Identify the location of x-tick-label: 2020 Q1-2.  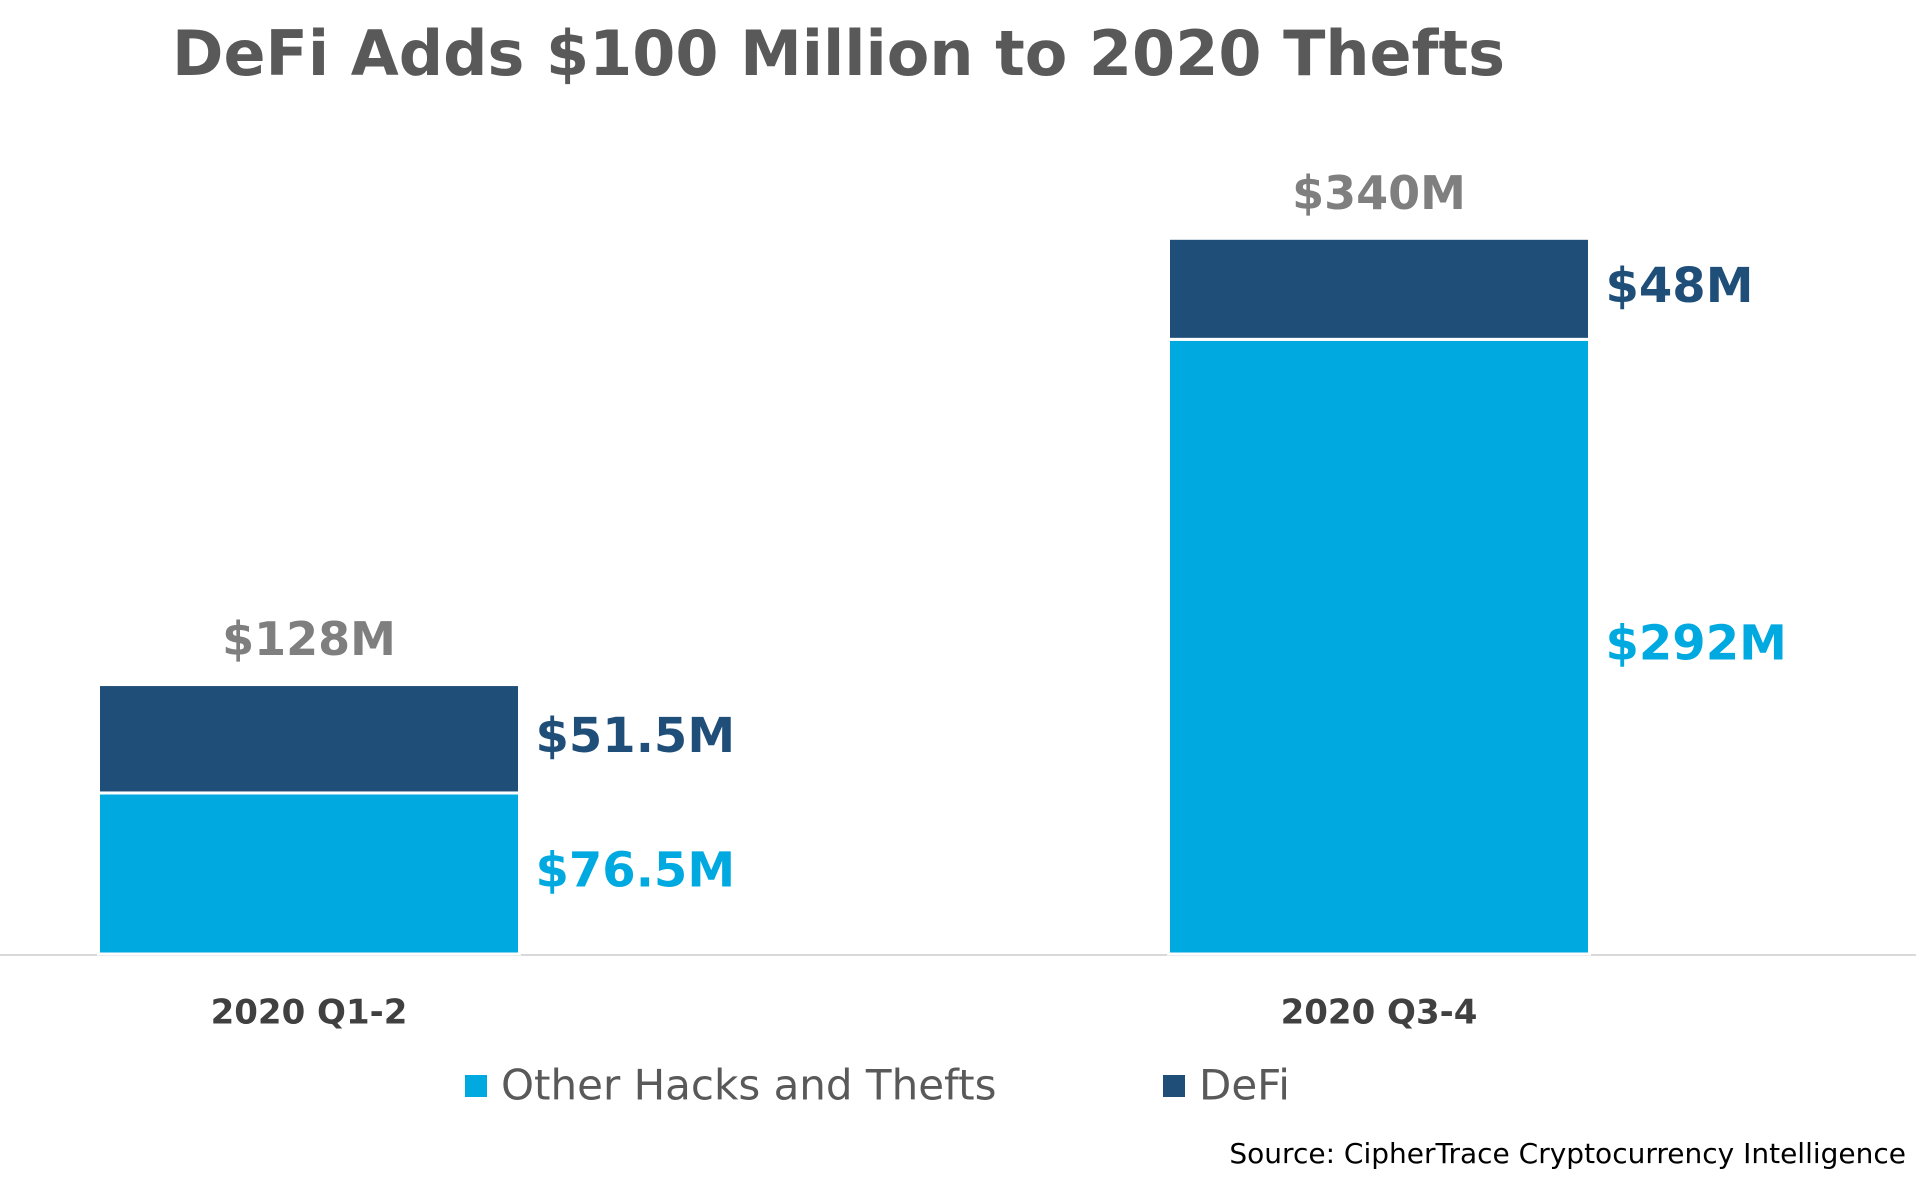
(309, 1013).